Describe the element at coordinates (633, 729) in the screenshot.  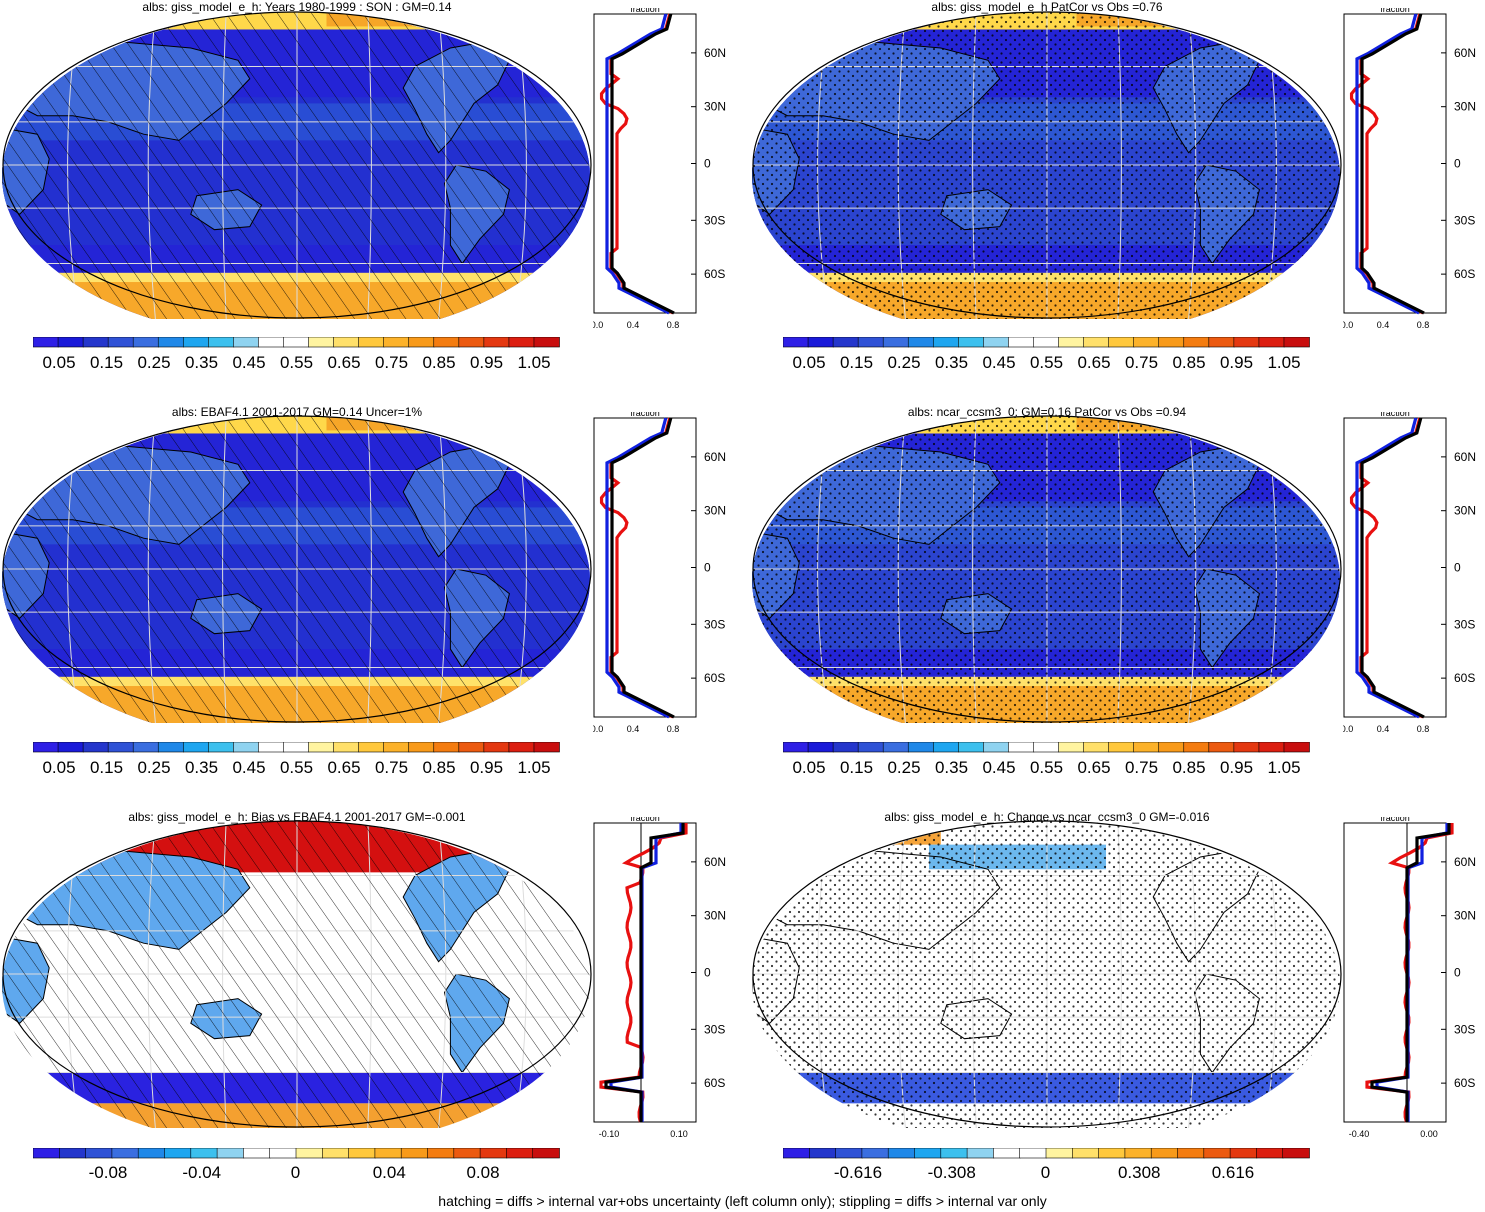
I see `profile-xtick-label: 0.4` at that location.